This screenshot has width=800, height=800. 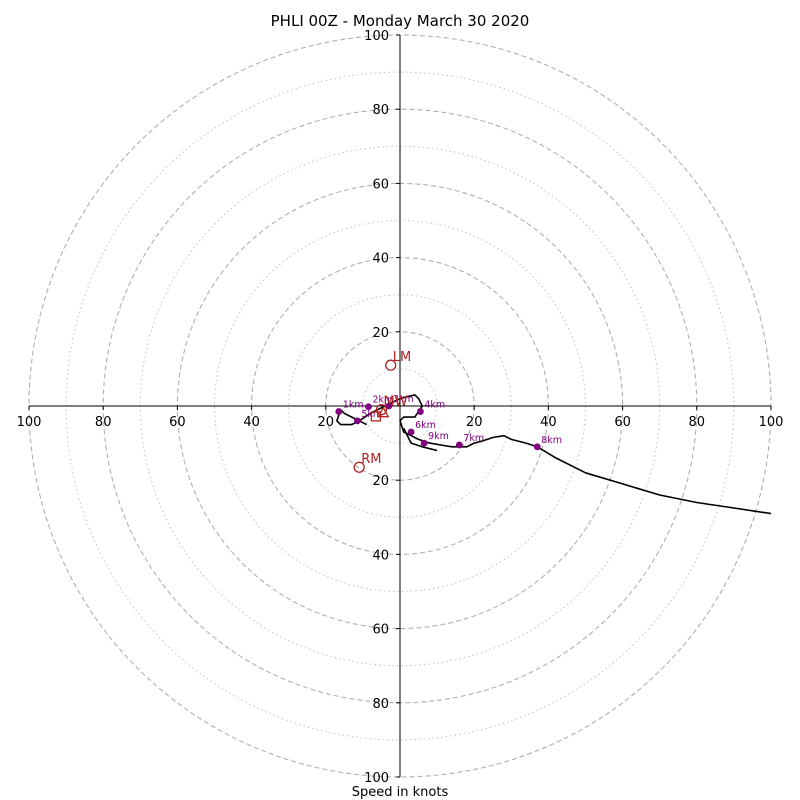 What do you see at coordinates (359, 467) in the screenshot?
I see `storm-motion-marker-RM` at bounding box center [359, 467].